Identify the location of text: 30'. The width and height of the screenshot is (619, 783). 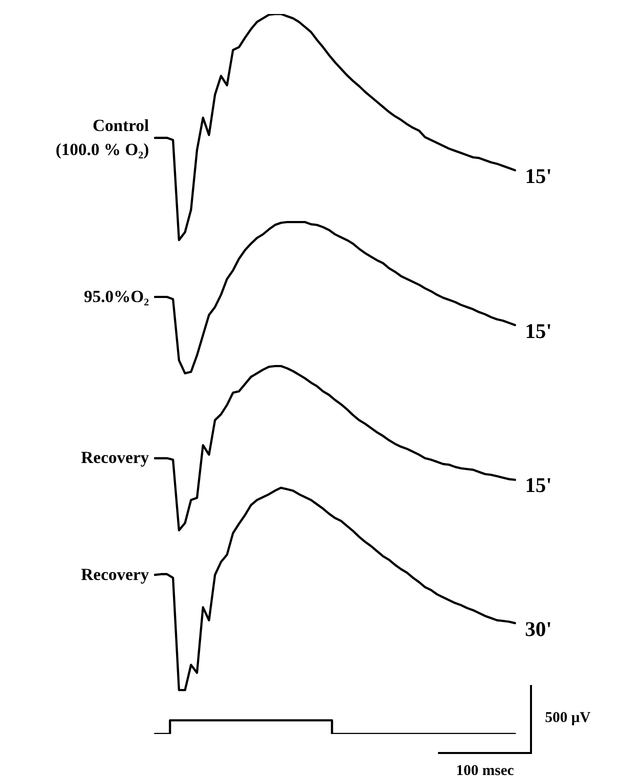
(538, 629).